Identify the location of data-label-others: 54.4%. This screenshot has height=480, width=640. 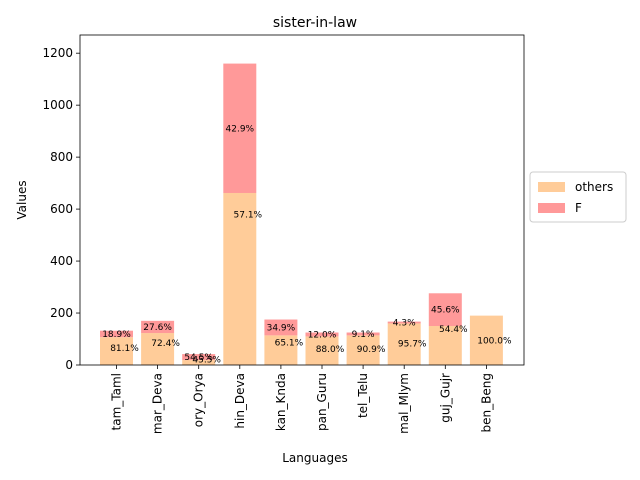
(453, 330).